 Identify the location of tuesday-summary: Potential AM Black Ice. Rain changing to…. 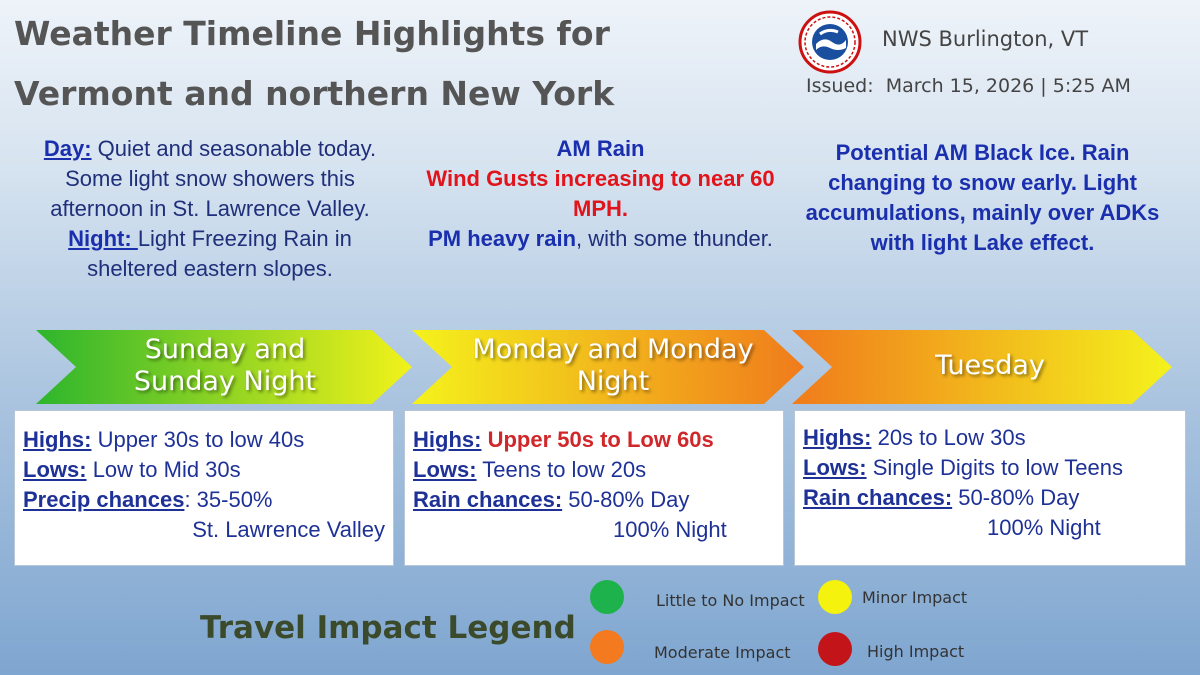
(982, 197).